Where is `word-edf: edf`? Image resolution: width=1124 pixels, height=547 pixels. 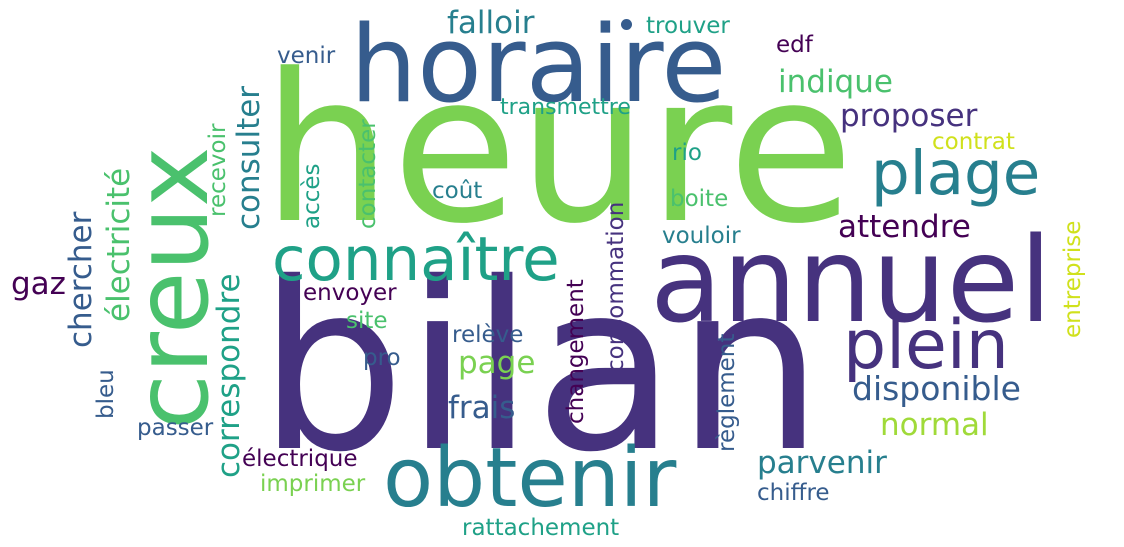 word-edf: edf is located at coordinates (794, 45).